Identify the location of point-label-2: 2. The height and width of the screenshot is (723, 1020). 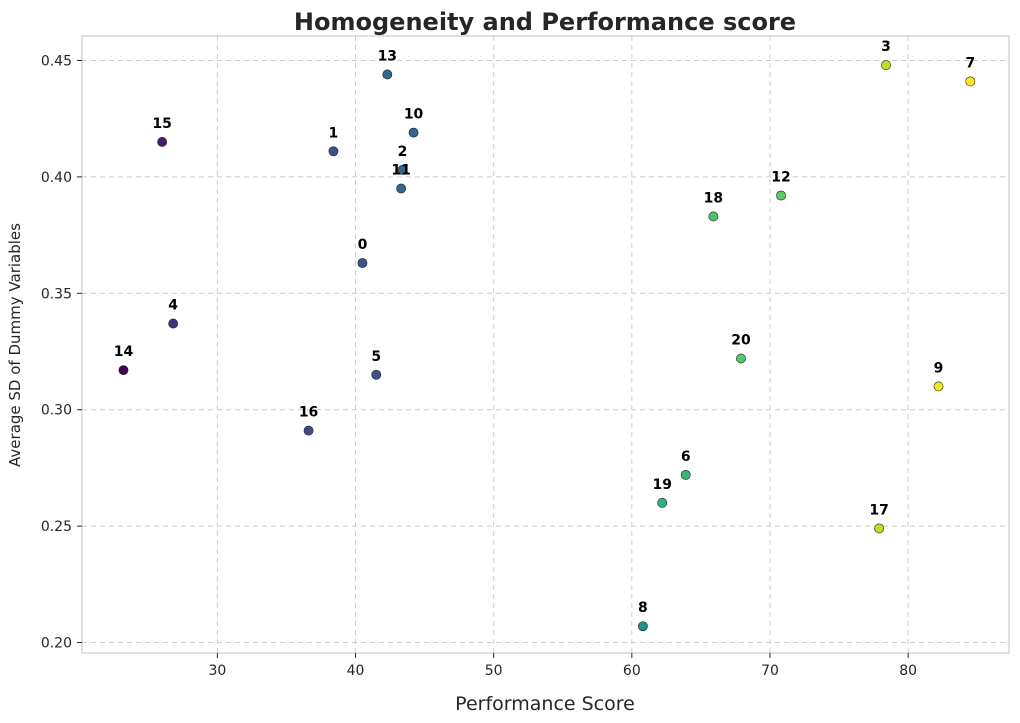
(403, 152).